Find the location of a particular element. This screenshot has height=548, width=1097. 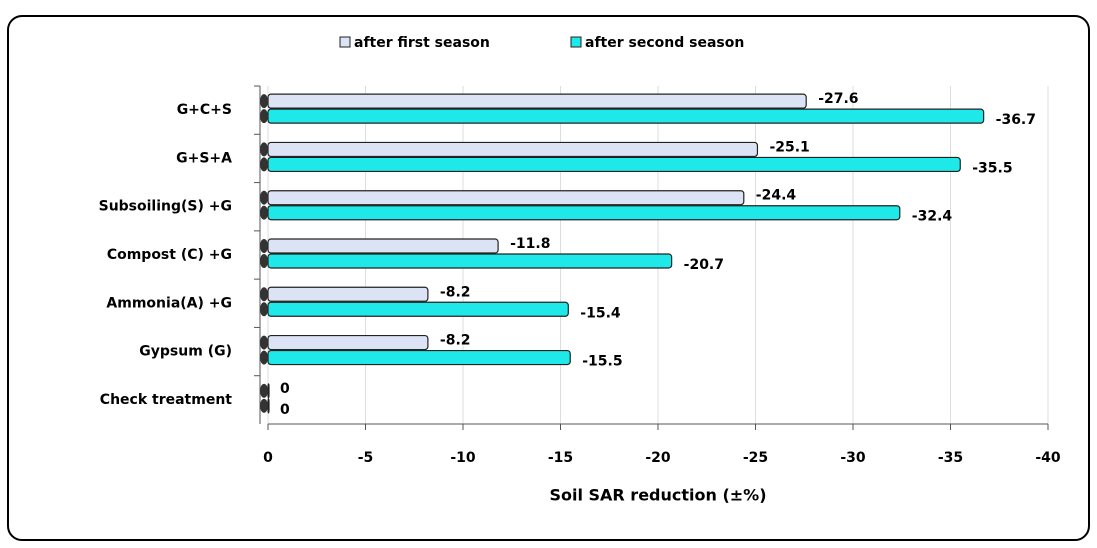

data-label: -24.4 is located at coordinates (776, 196).